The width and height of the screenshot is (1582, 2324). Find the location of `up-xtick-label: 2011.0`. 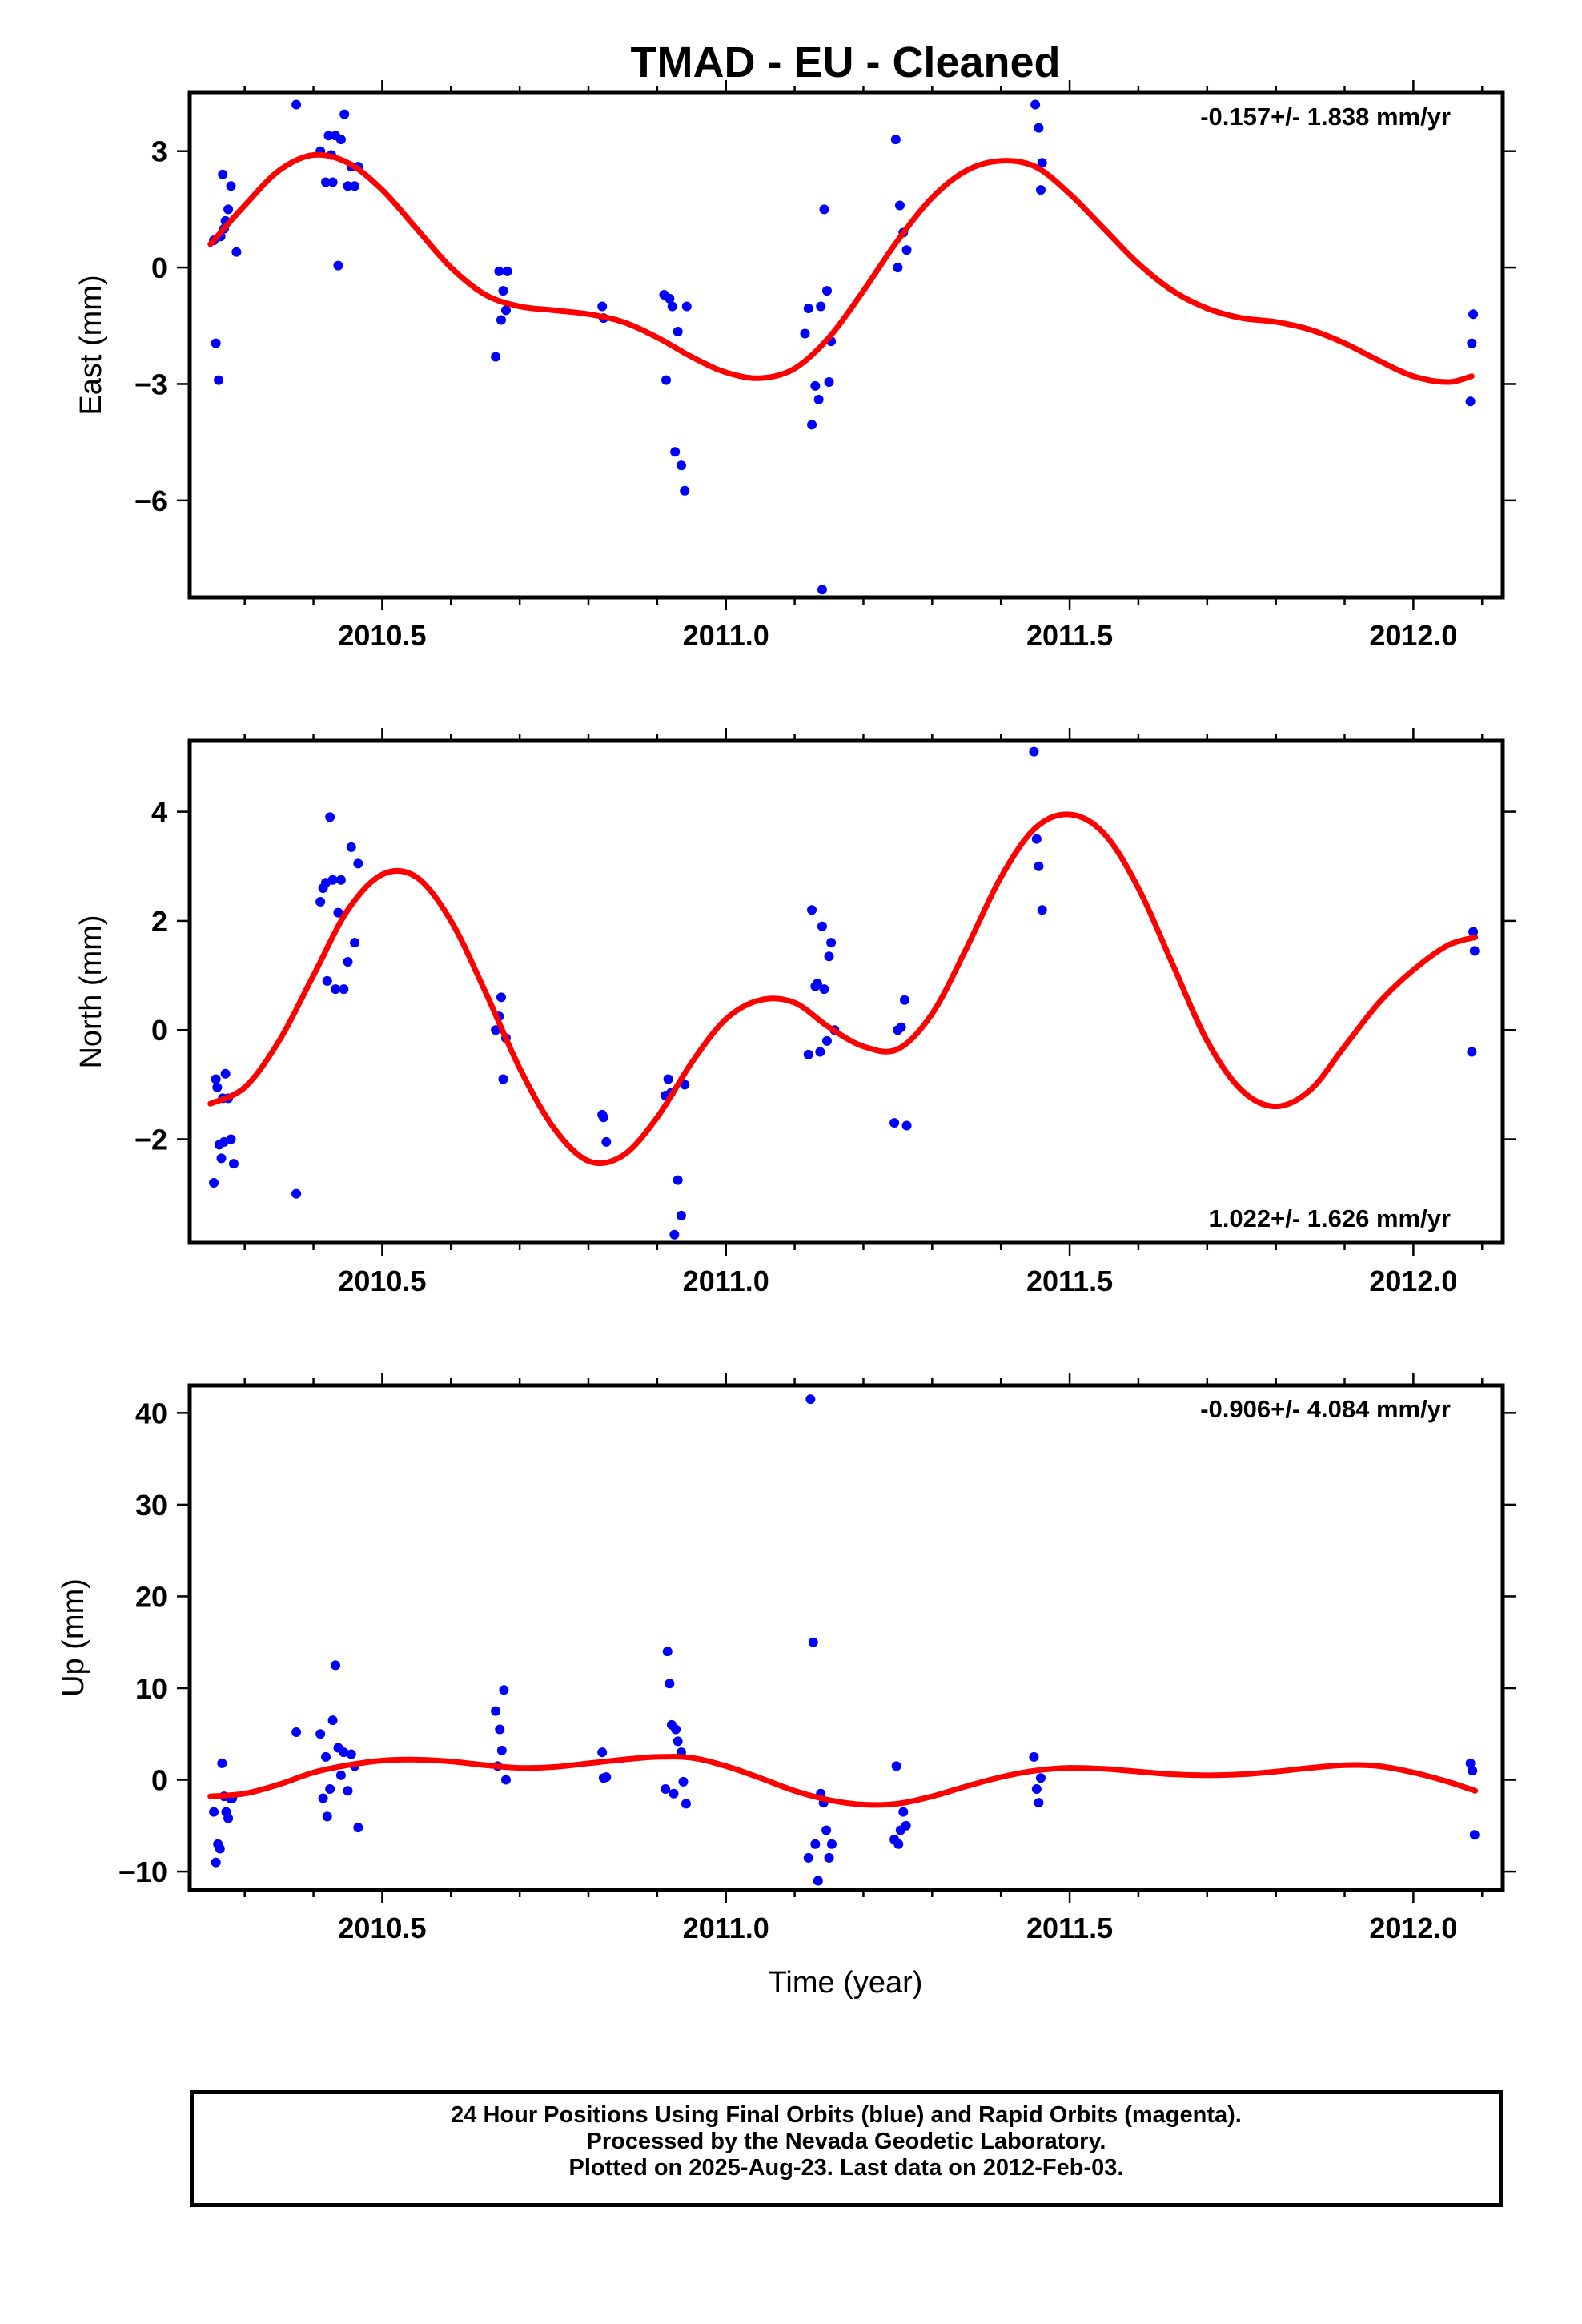

up-xtick-label: 2011.0 is located at coordinates (726, 1928).